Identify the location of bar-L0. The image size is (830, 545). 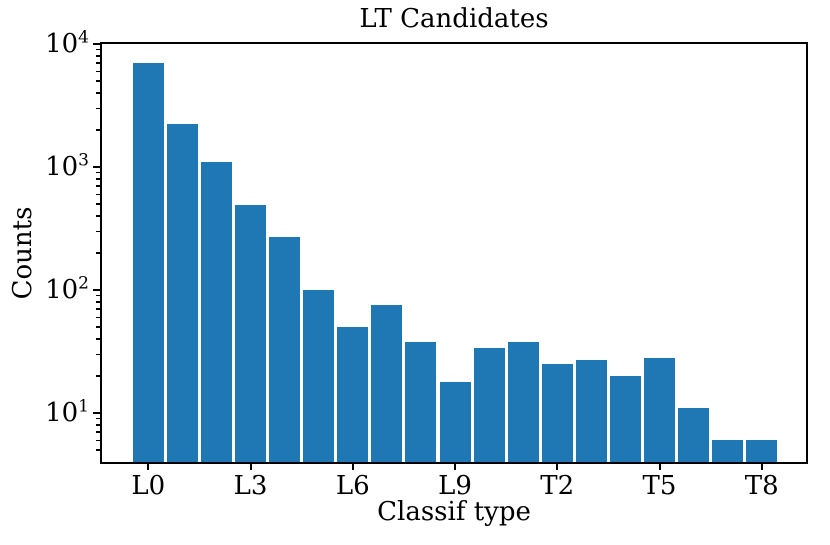
(148, 262).